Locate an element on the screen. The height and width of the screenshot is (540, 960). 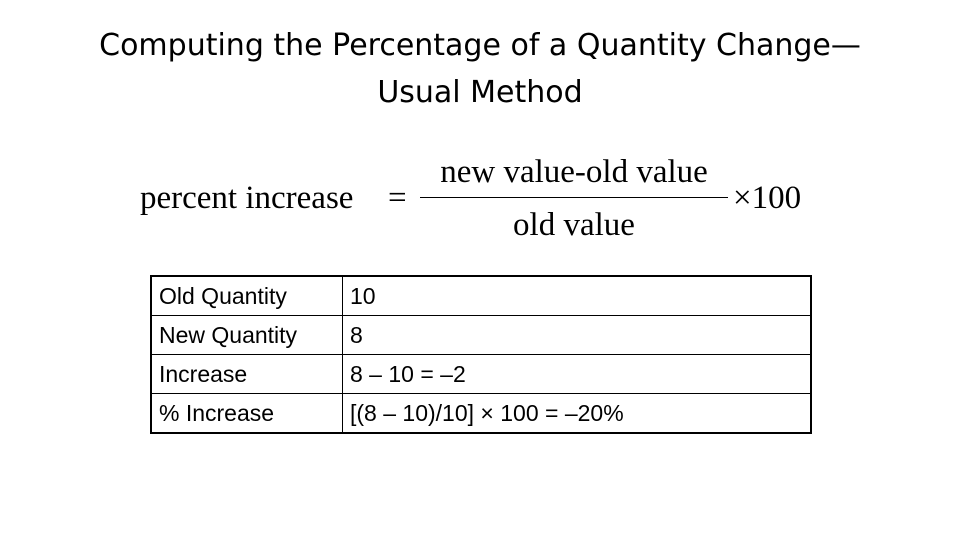
formula-multiplier: ×100 is located at coordinates (767, 198).